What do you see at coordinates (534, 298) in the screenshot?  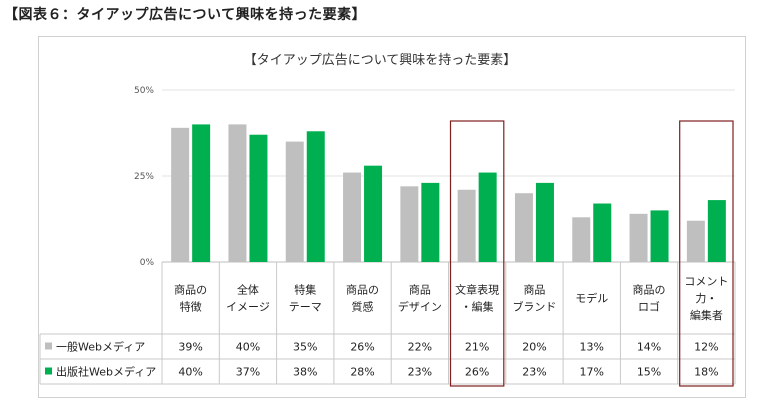 I see `category-label: 商品ブランド` at bounding box center [534, 298].